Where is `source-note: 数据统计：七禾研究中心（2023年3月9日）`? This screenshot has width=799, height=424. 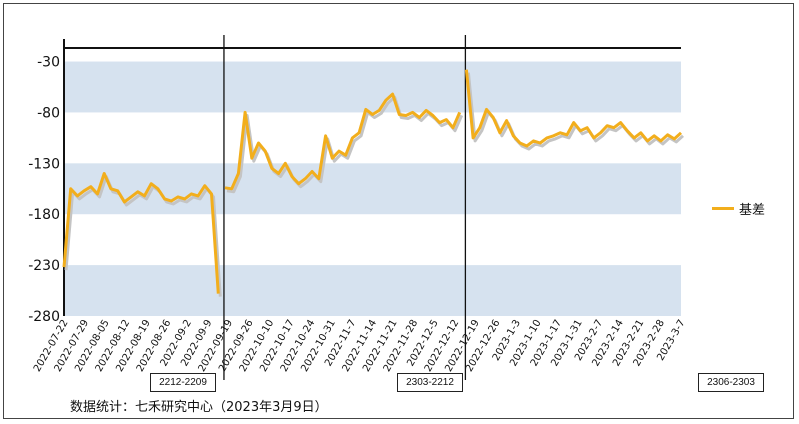
source-note: 数据统计：七禾研究中心（2023年3月9日） is located at coordinates (199, 407).